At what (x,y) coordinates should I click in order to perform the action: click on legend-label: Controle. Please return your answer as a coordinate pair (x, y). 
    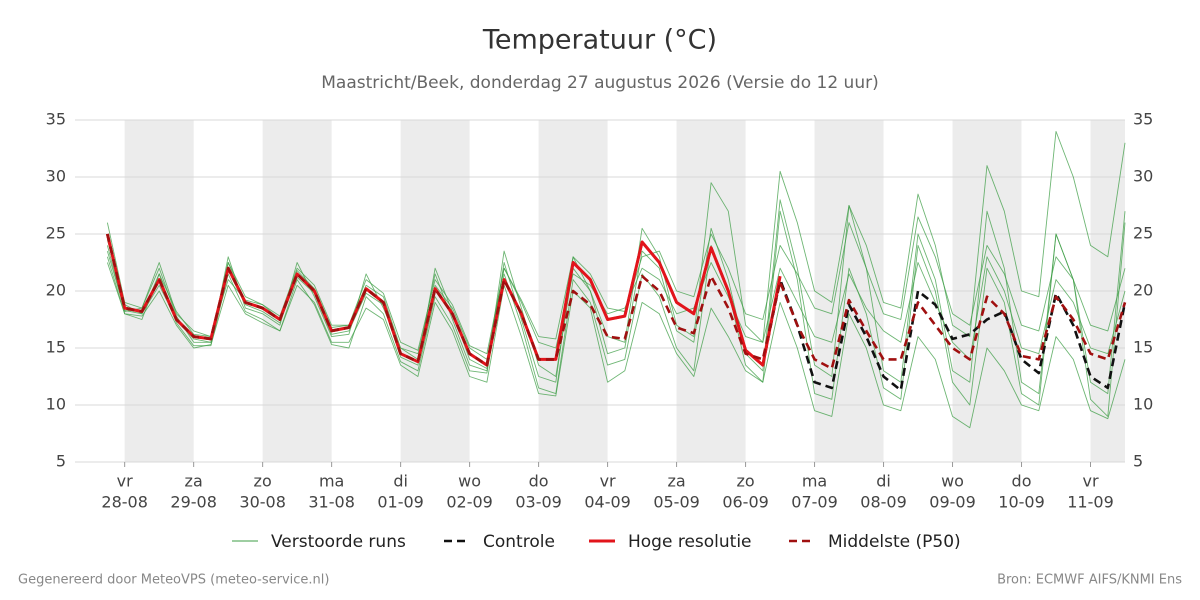
    Looking at the image, I should click on (519, 542).